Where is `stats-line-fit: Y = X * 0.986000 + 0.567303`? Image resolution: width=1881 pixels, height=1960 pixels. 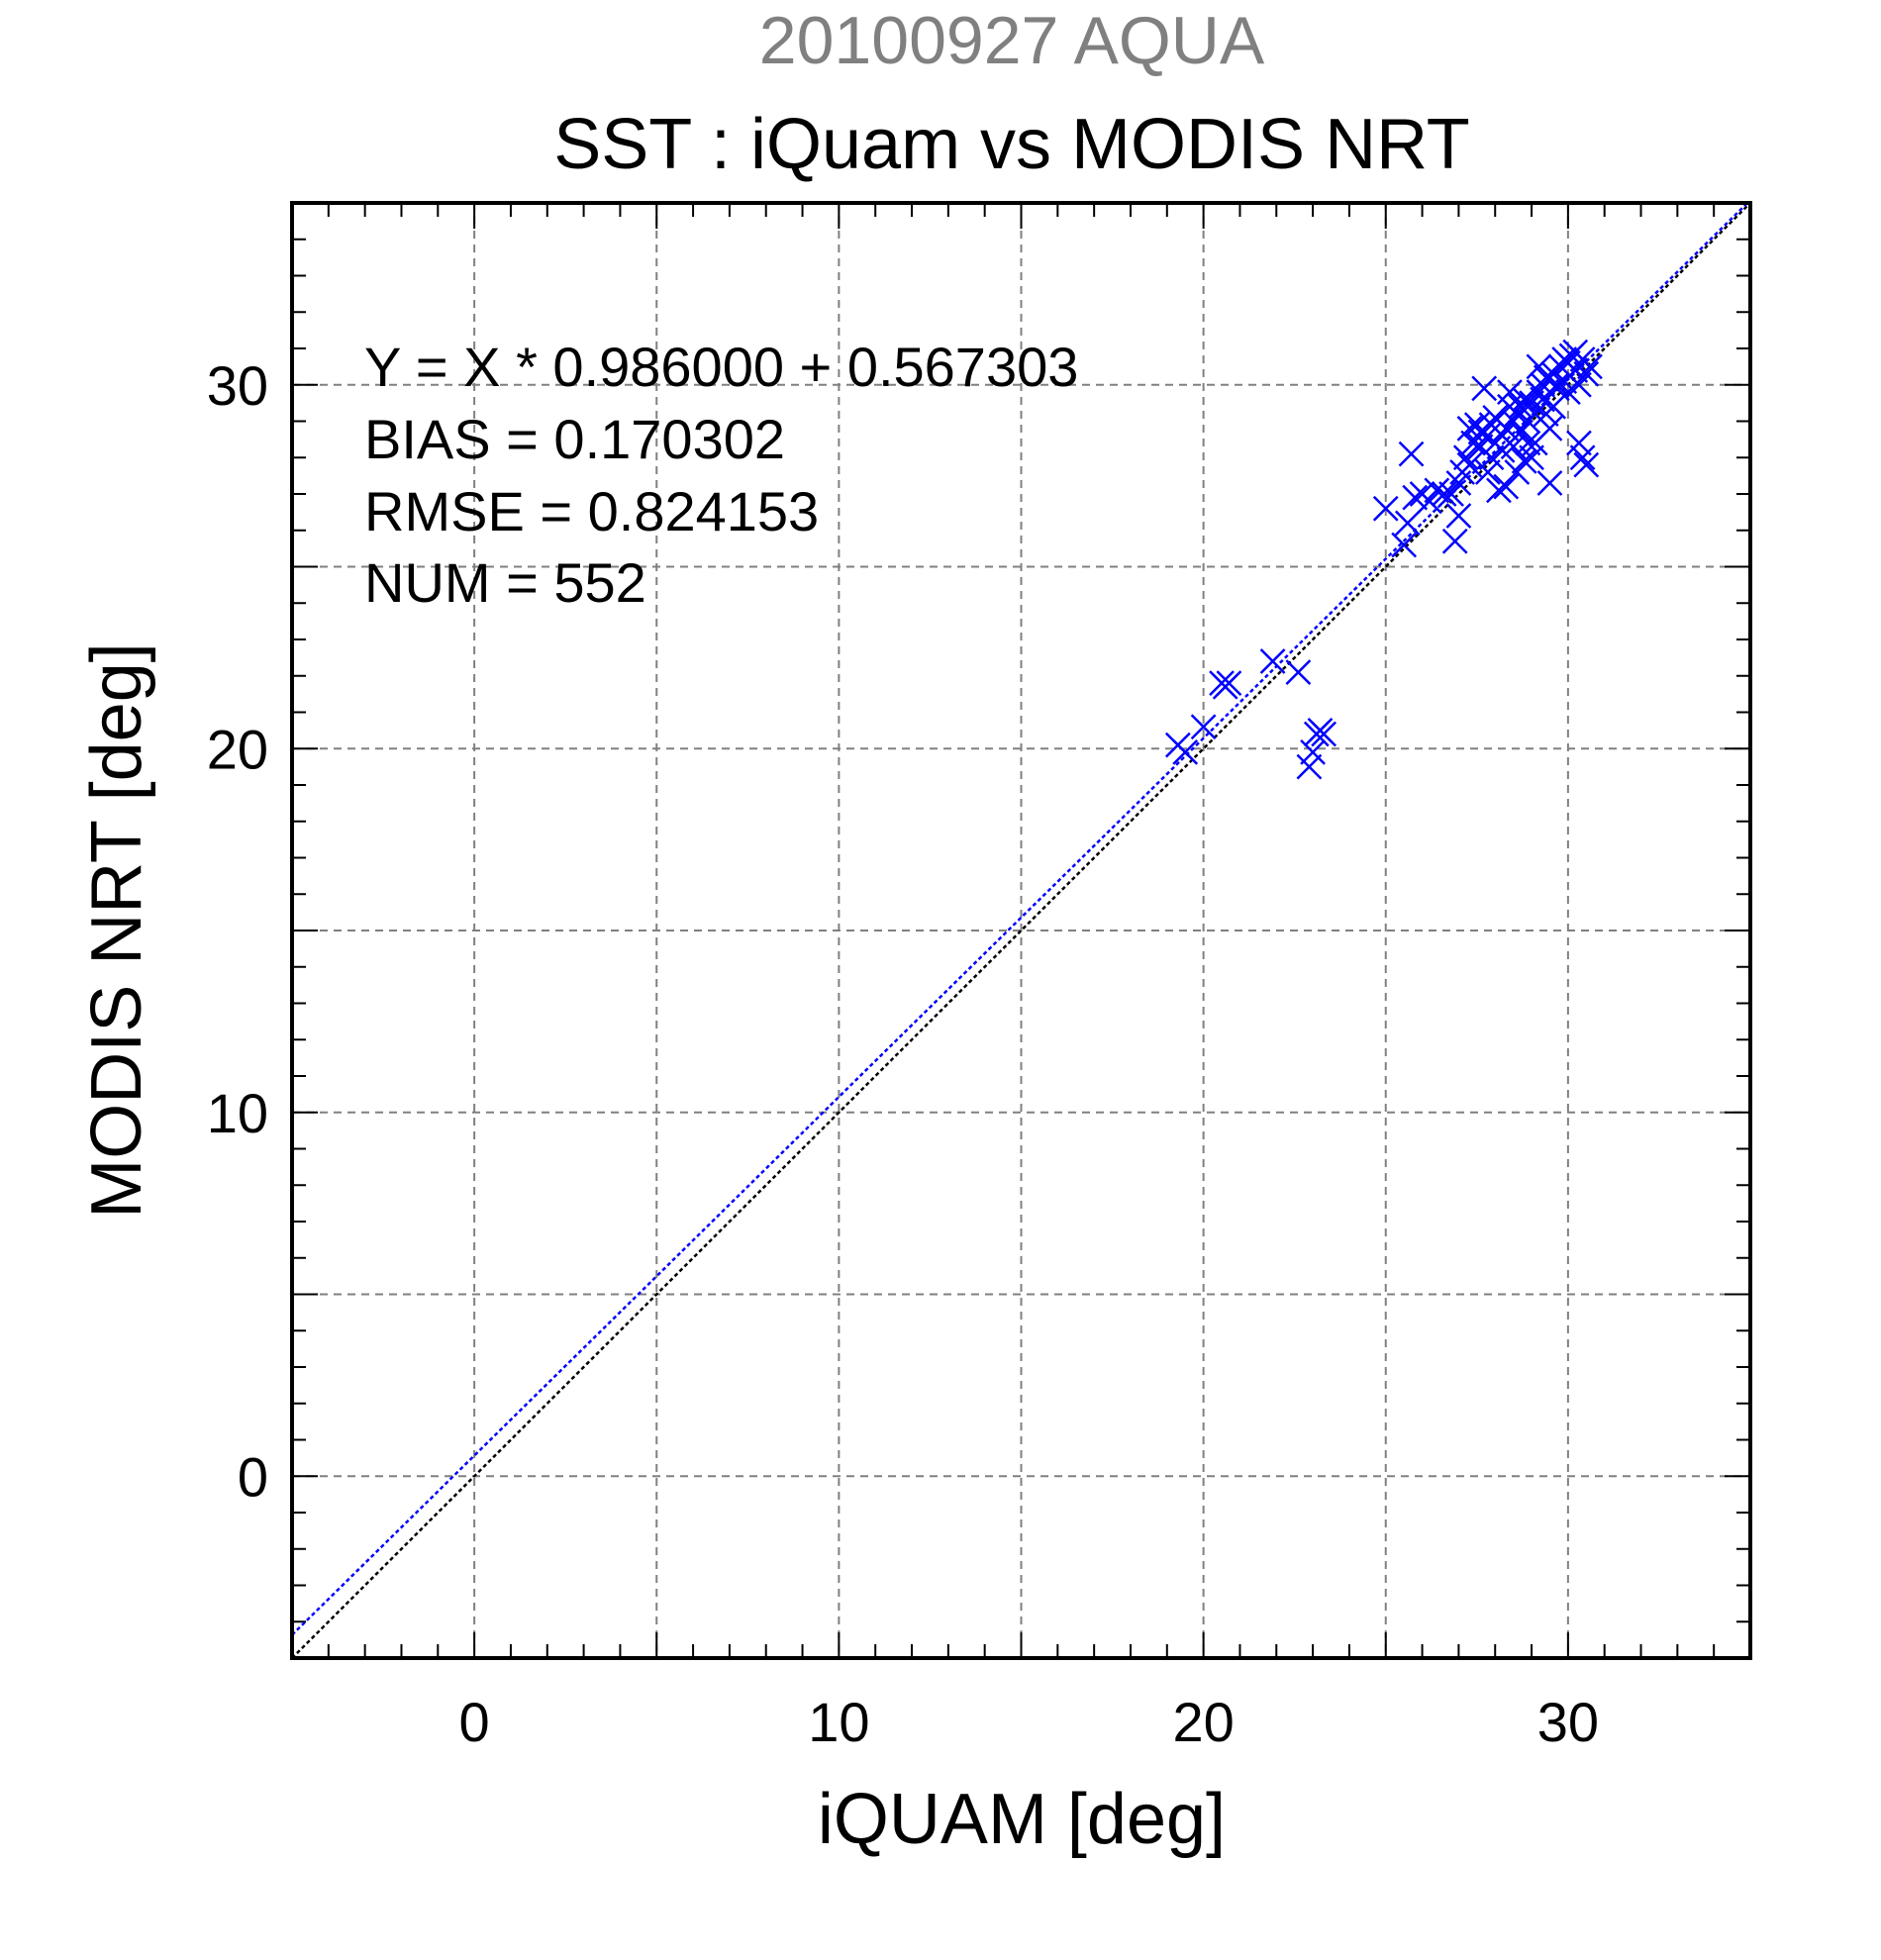
stats-line-fit: Y = X * 0.986000 + 0.567303 is located at coordinates (721, 367).